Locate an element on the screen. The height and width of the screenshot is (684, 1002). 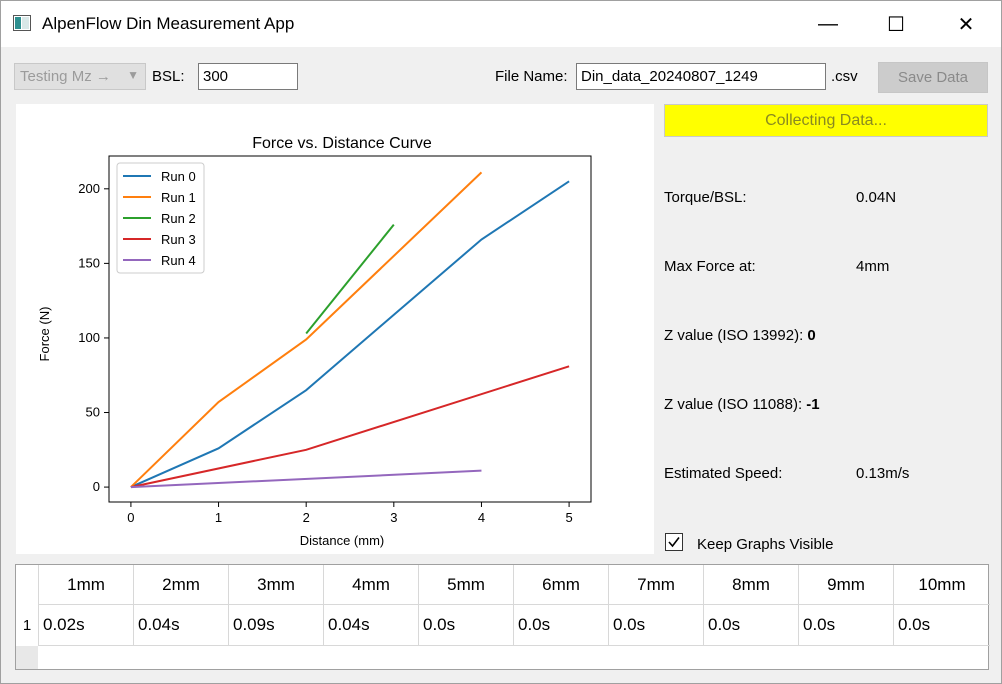
legend-frame is located at coordinates (160, 218).